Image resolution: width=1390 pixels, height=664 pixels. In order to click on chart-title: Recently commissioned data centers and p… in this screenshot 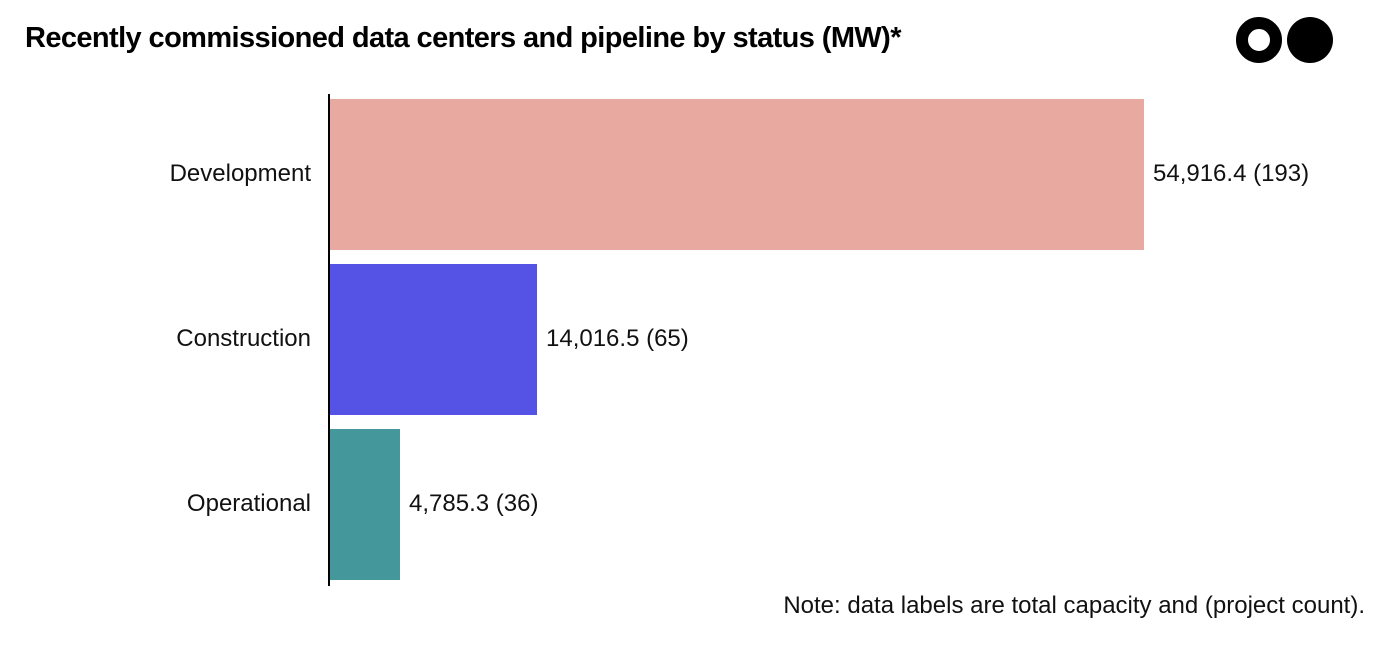, I will do `click(463, 38)`.